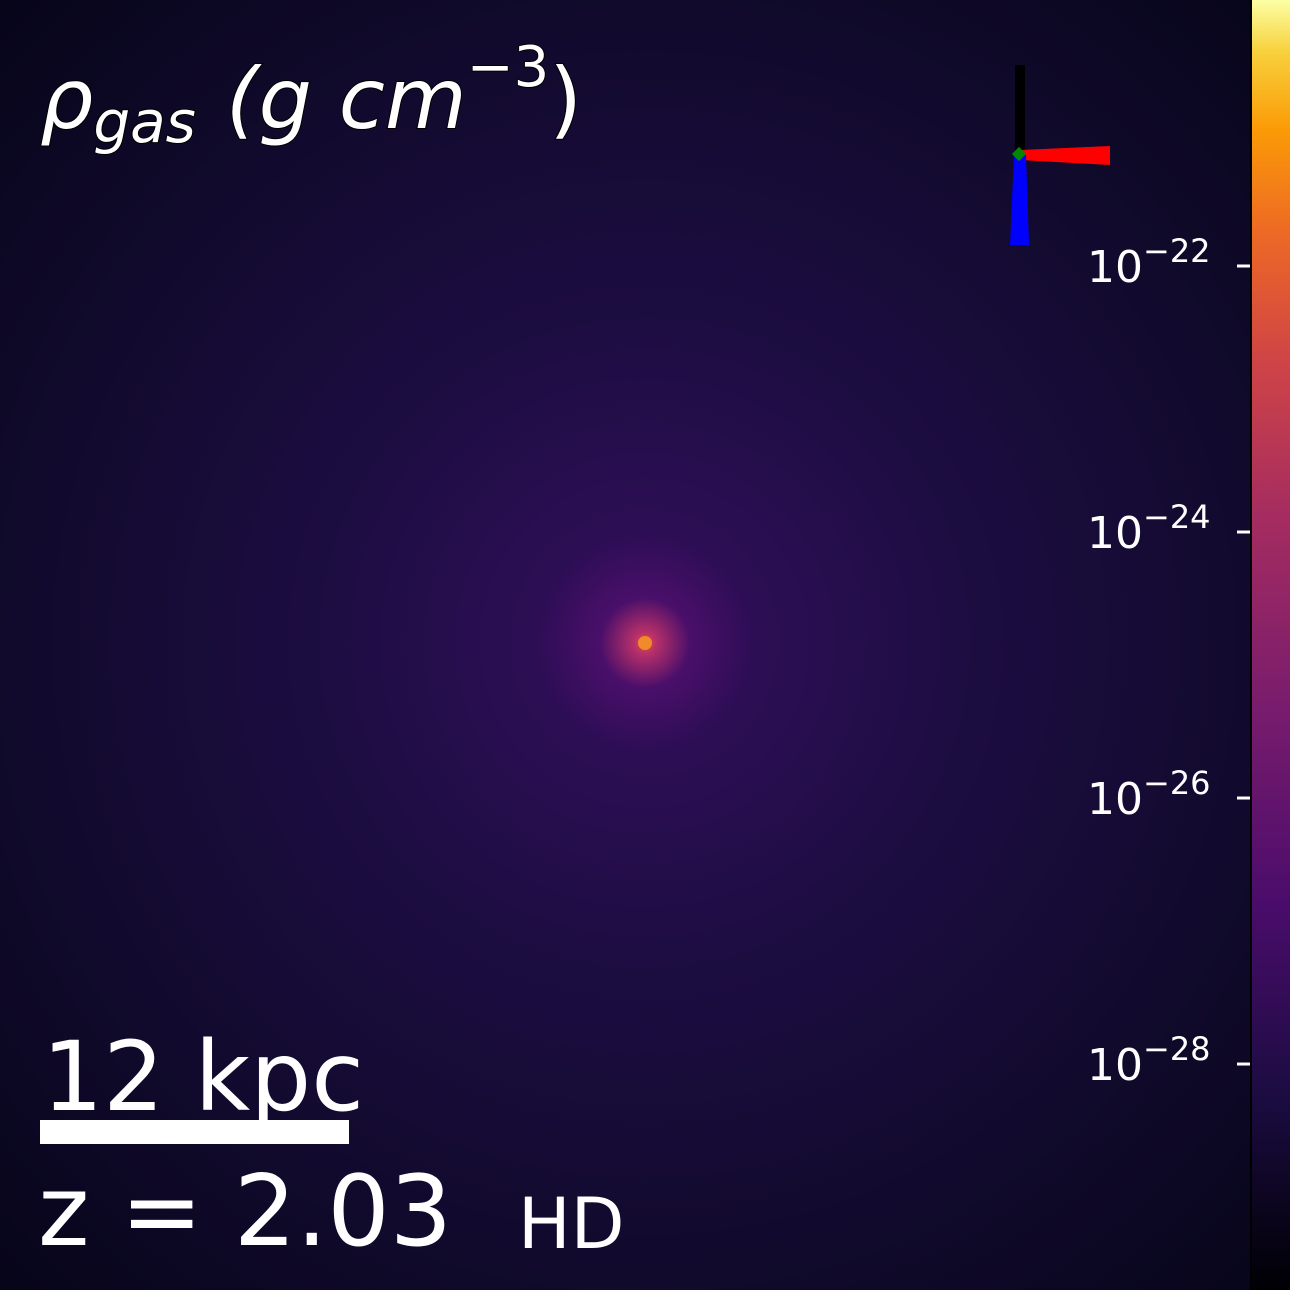 This screenshot has width=1290, height=1290. I want to click on colorbar-tick-label: 10−22, so click(1149, 262).